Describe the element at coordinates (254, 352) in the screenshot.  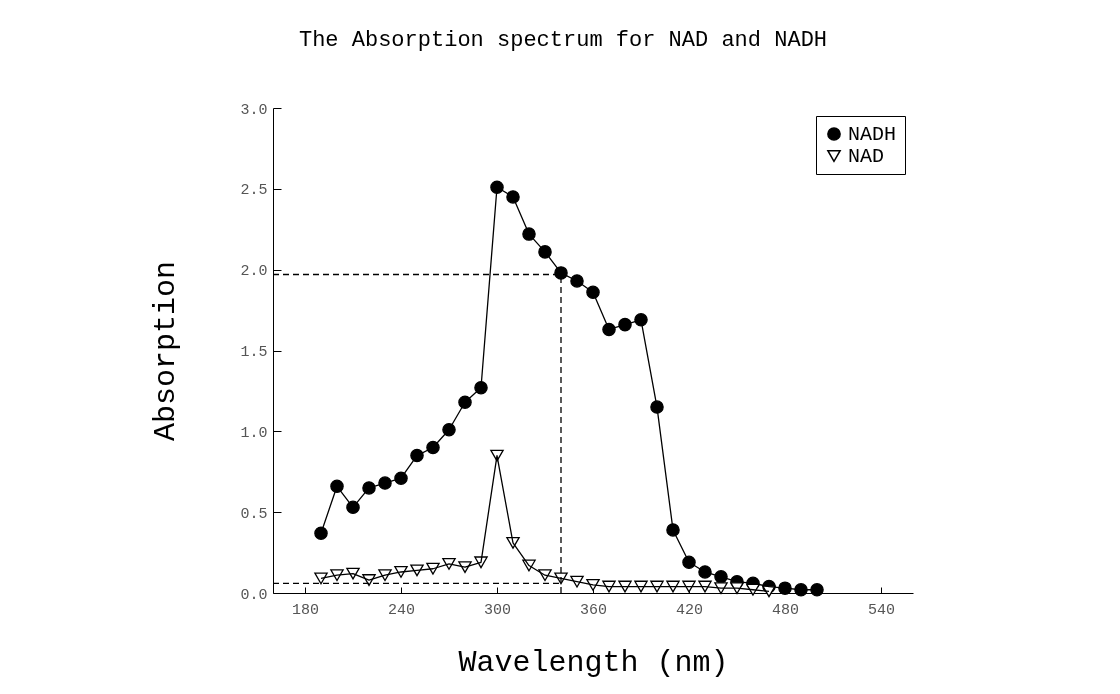
I see `y-tick-label: 1.5` at that location.